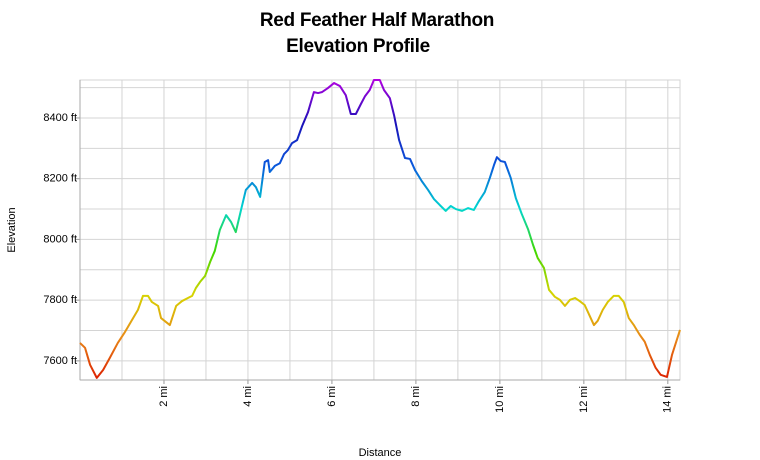 The height and width of the screenshot is (460, 760). What do you see at coordinates (377, 20) in the screenshot?
I see `chart-title: Red Feather Half Marathon` at bounding box center [377, 20].